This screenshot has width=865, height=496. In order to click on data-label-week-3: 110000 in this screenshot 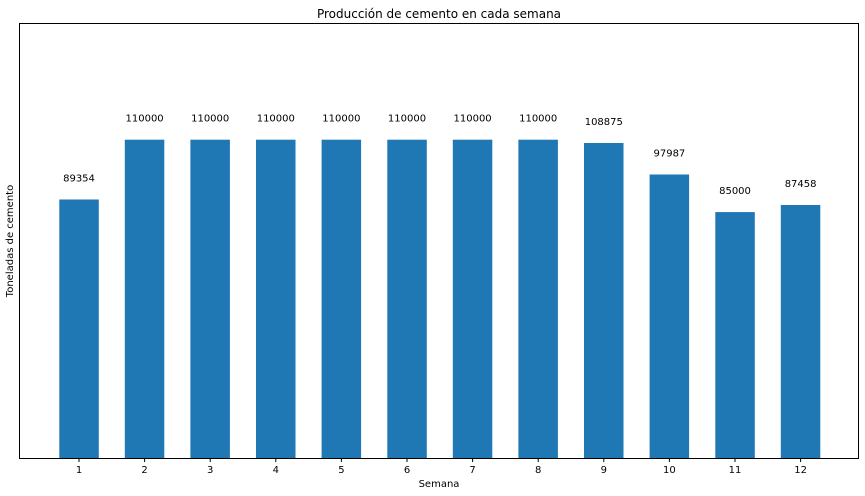, I will do `click(210, 119)`.